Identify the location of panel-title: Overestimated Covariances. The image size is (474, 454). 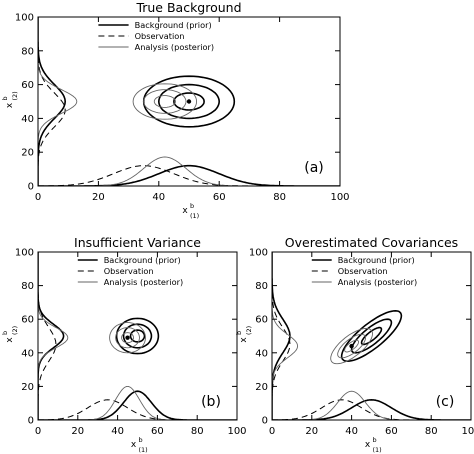
(371, 242).